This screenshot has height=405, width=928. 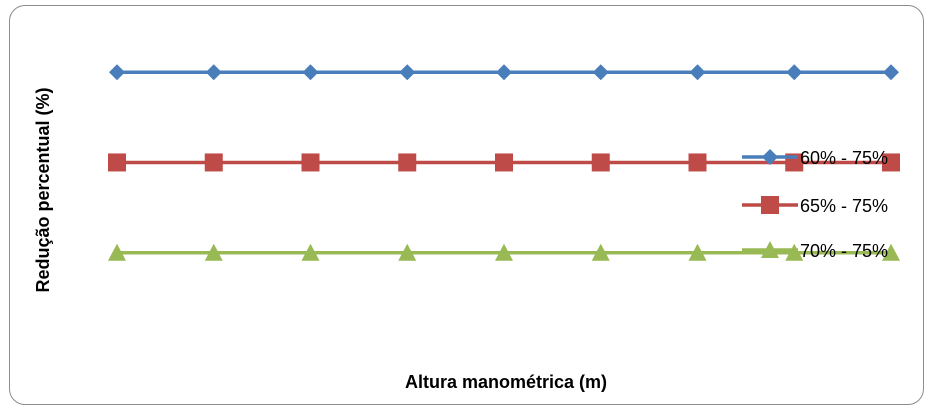 I want to click on legend-label-3: 70% - 75%, so click(x=844, y=251).